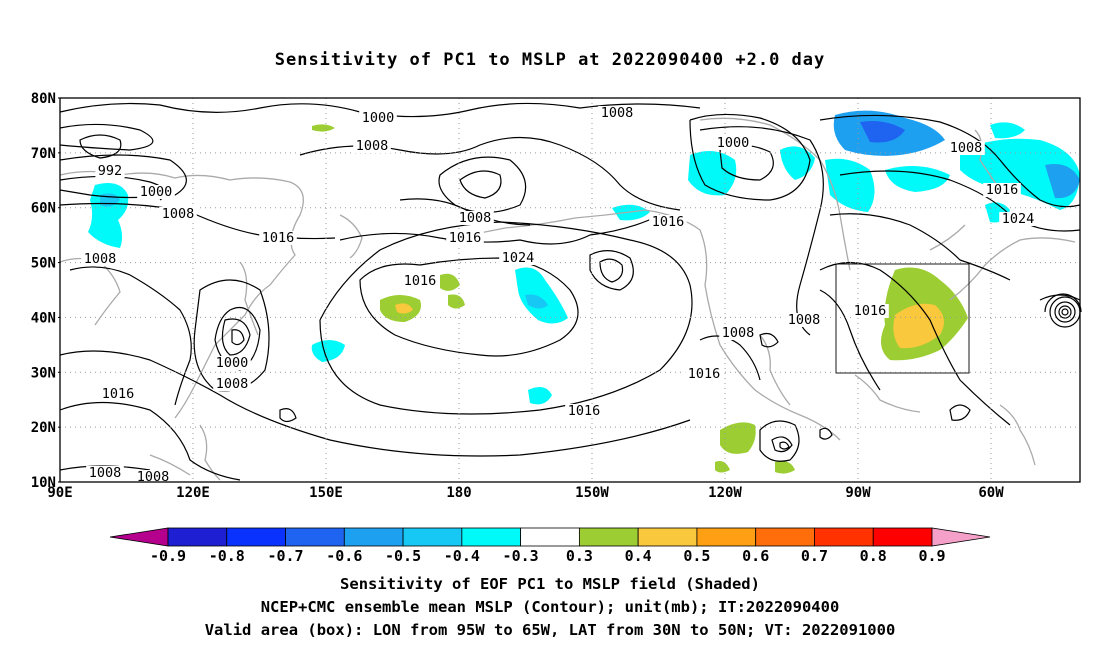 The height and width of the screenshot is (650, 1100). Describe the element at coordinates (725, 493) in the screenshot. I see `longitude-label: 120W` at that location.